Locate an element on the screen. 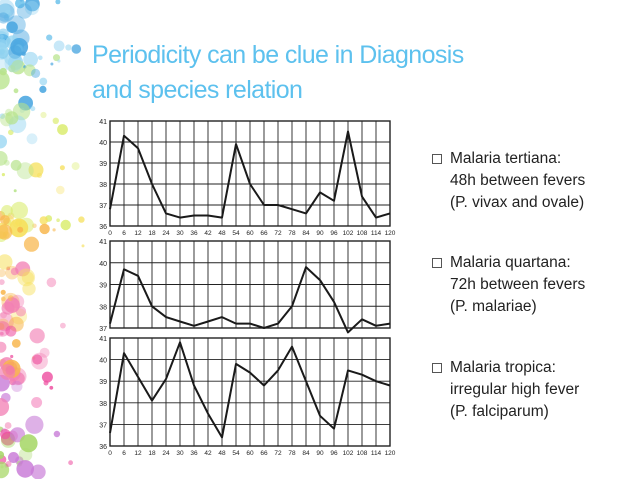  legend-period: 72h between fevers is located at coordinates (518, 284).